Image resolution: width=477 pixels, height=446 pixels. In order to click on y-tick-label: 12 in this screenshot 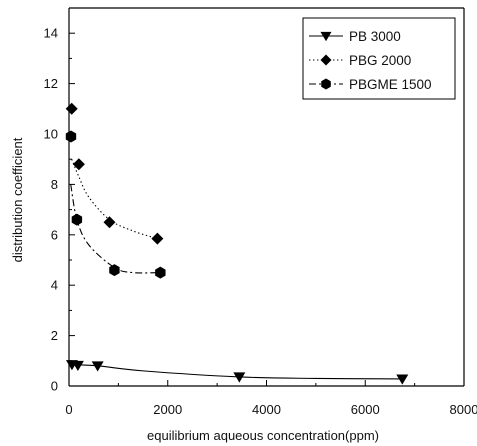, I will do `click(51, 83)`.